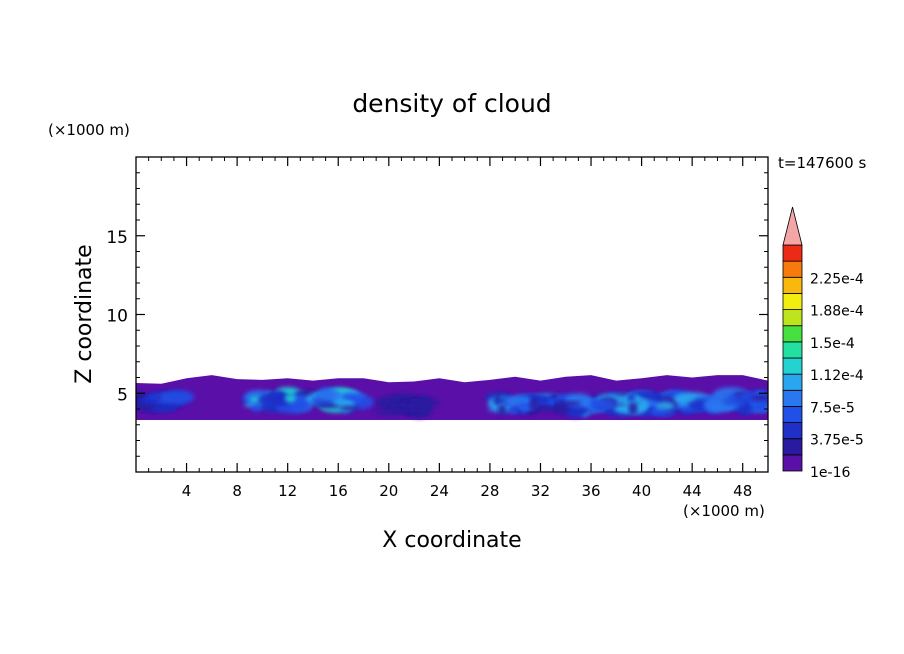  What do you see at coordinates (832, 344) in the screenshot?
I see `colorbar-label: 1.5e-4` at bounding box center [832, 344].